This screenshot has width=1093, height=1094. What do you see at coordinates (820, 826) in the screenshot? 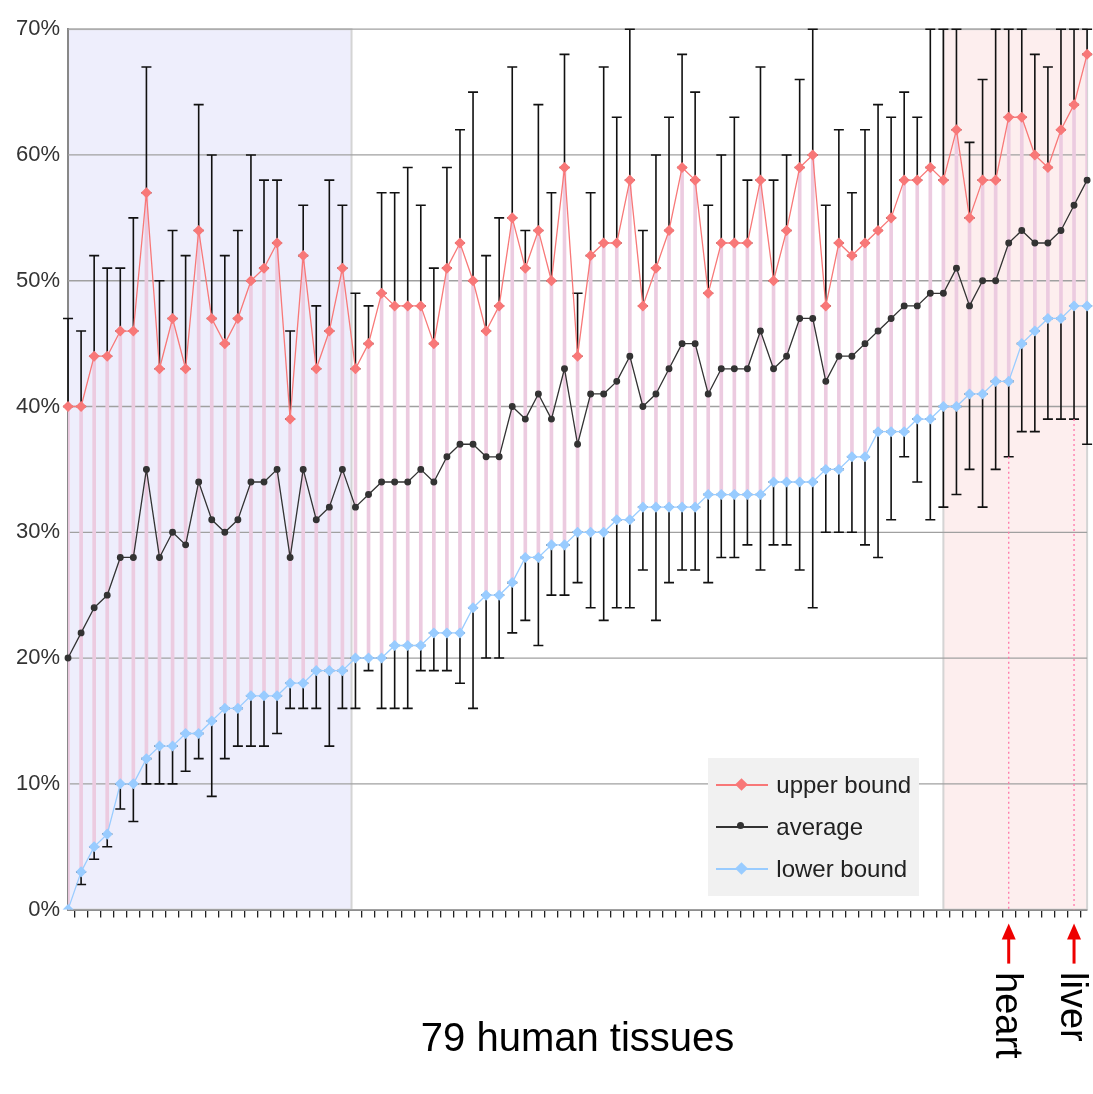
I see `legend-label: average` at bounding box center [820, 826].